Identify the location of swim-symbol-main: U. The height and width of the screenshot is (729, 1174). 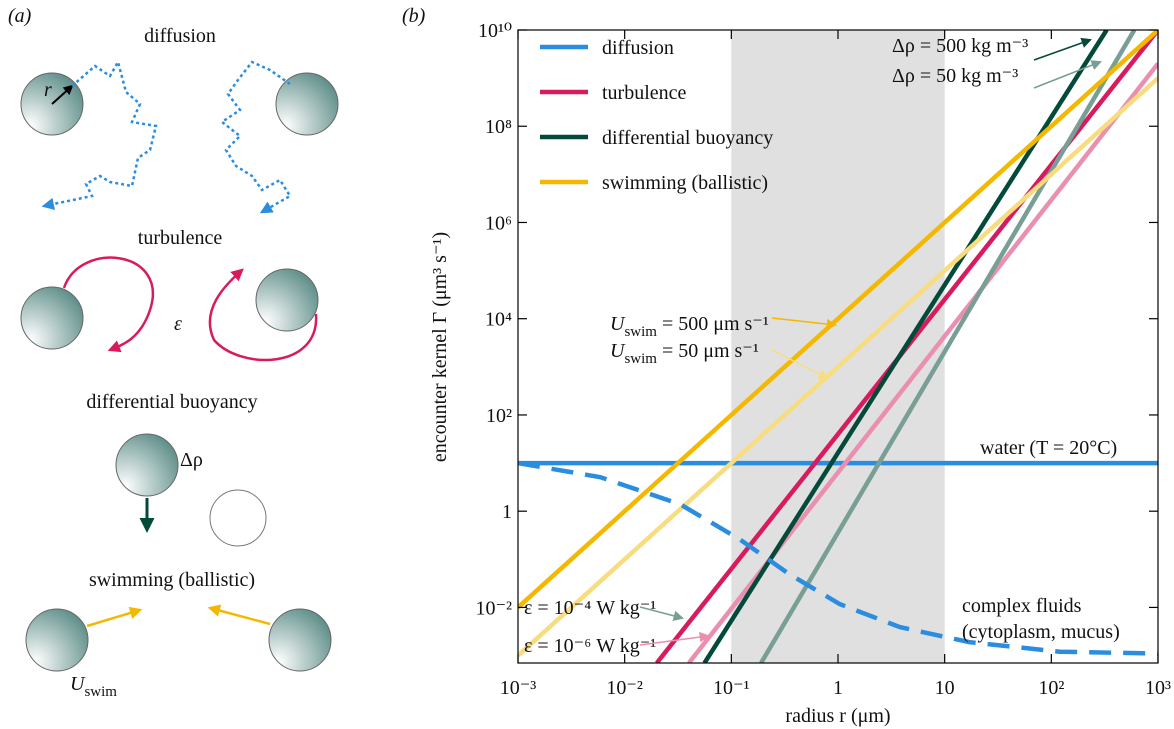
(78, 684).